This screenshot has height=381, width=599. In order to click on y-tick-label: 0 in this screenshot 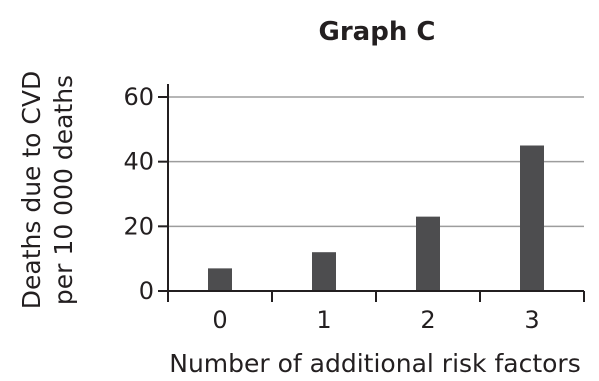, I will do `click(146, 291)`.